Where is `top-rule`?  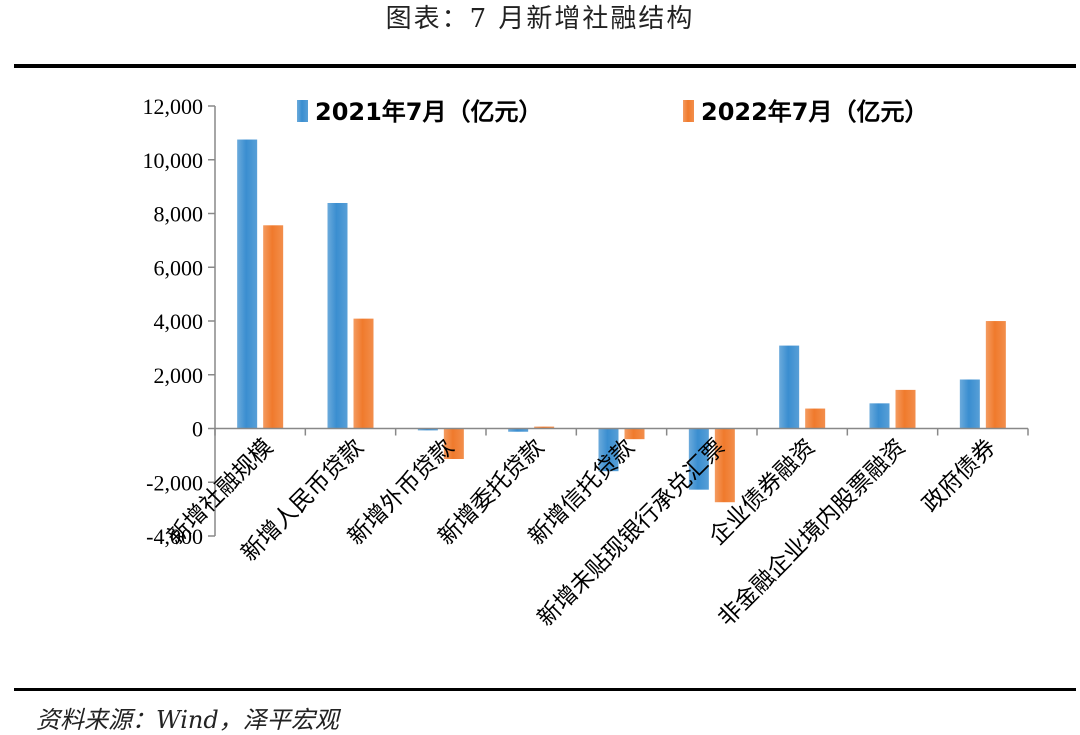 top-rule is located at coordinates (545, 66).